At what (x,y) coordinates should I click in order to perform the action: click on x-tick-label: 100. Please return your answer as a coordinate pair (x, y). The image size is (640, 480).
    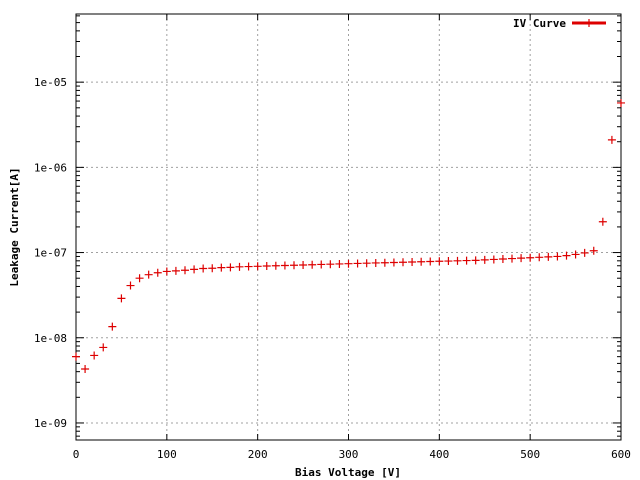
    Looking at the image, I should click on (167, 454).